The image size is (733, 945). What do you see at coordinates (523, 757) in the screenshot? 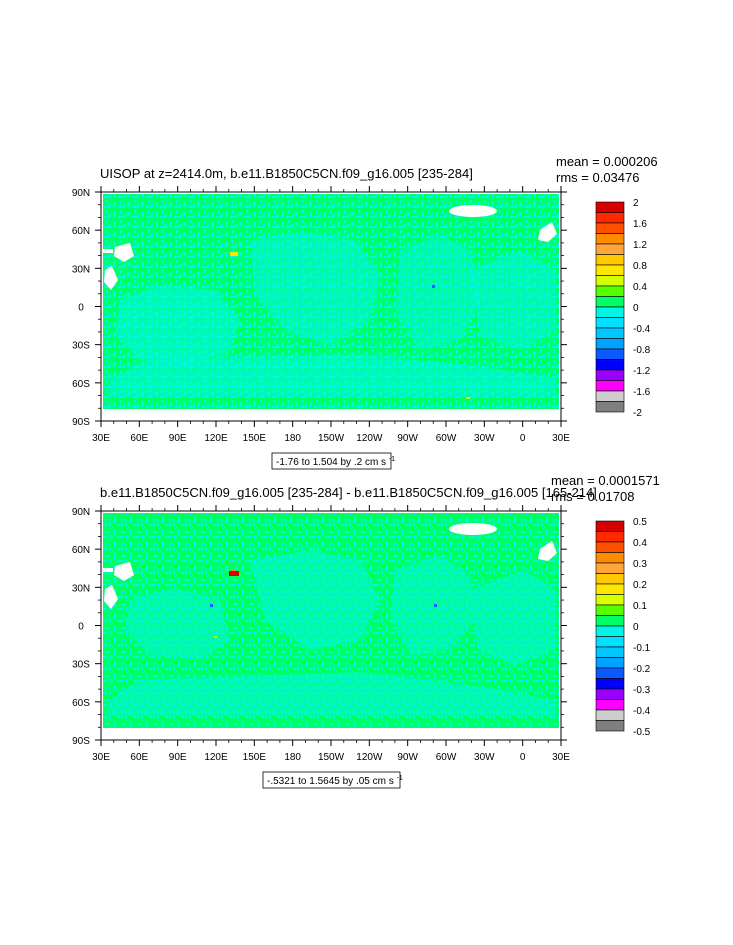
I see `panel-2-x-tick-label: 0` at bounding box center [523, 757].